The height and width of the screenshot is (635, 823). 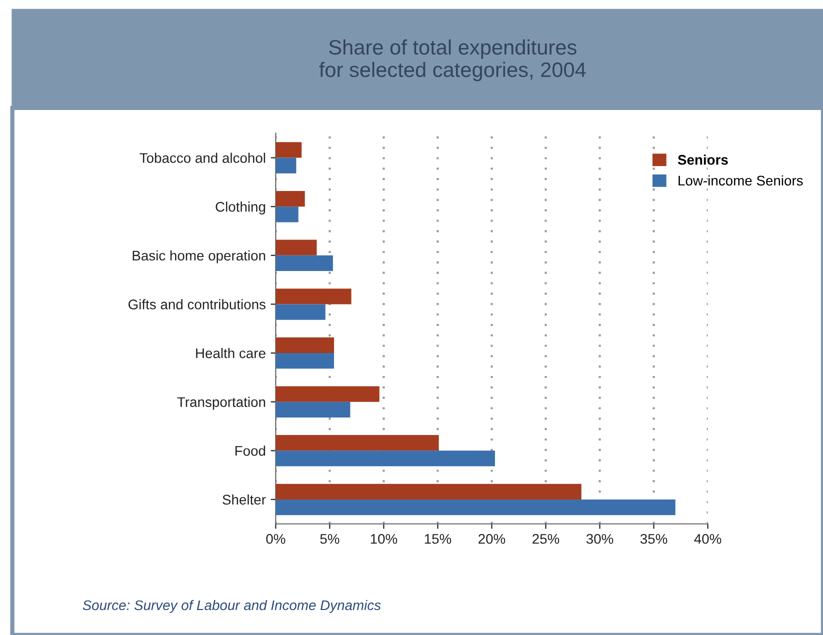 What do you see at coordinates (241, 208) in the screenshot?
I see `y-tick-label: Clothing` at bounding box center [241, 208].